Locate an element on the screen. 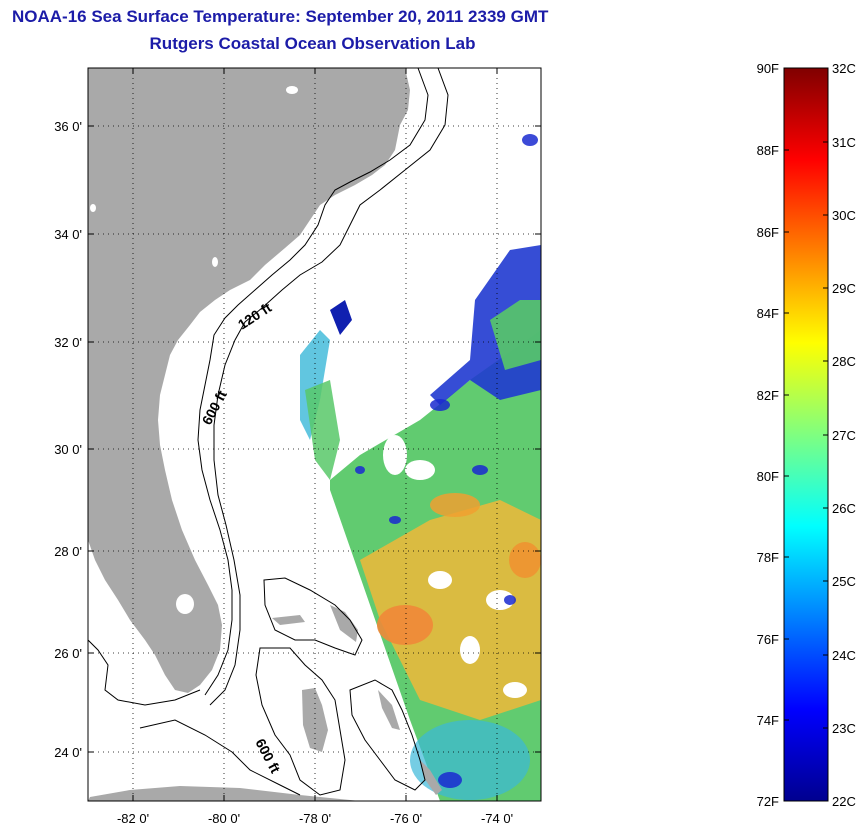 Image resolution: width=865 pixels, height=832 pixels. colorbar-c-label: 22C is located at coordinates (844, 801).